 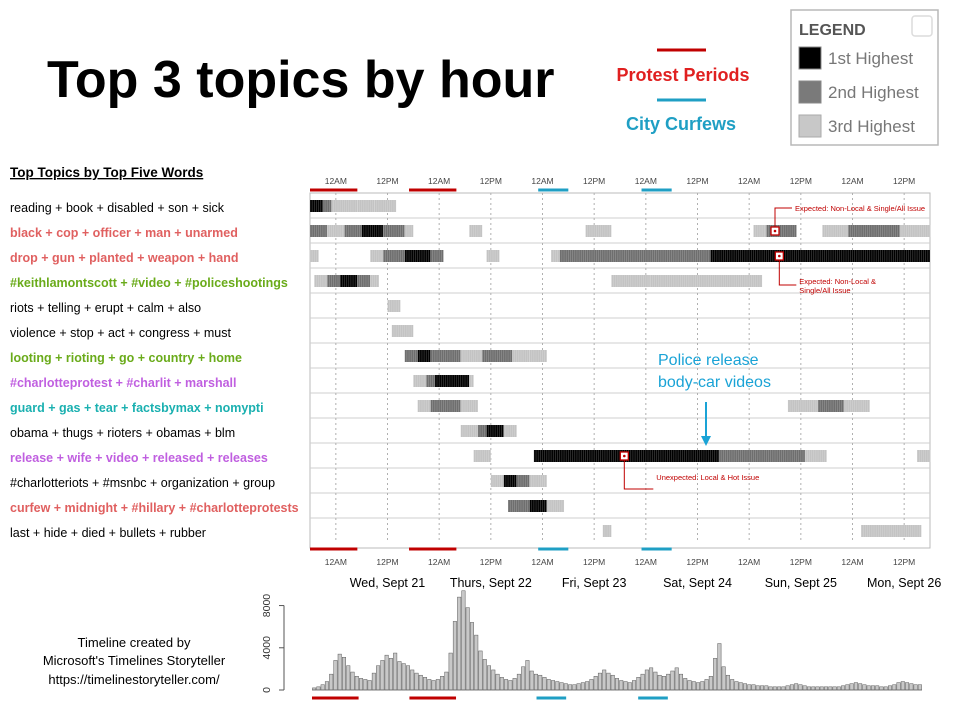 What do you see at coordinates (300, 80) in the screenshot?
I see `page-title: Top 3 topics by hour` at bounding box center [300, 80].